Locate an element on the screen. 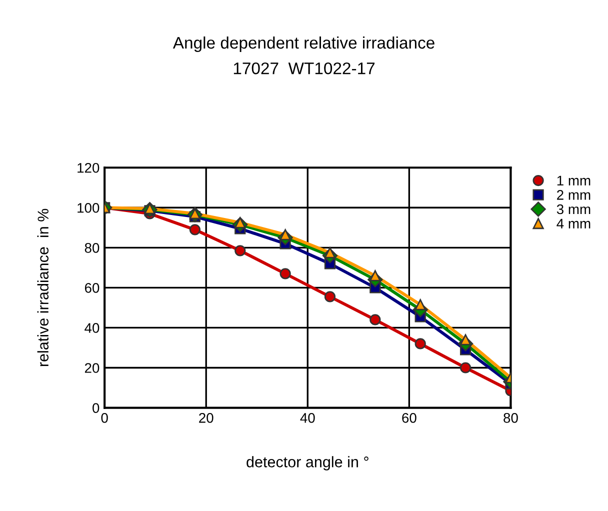 This screenshot has height=511, width=608. x-tick-label: 20 is located at coordinates (206, 418).